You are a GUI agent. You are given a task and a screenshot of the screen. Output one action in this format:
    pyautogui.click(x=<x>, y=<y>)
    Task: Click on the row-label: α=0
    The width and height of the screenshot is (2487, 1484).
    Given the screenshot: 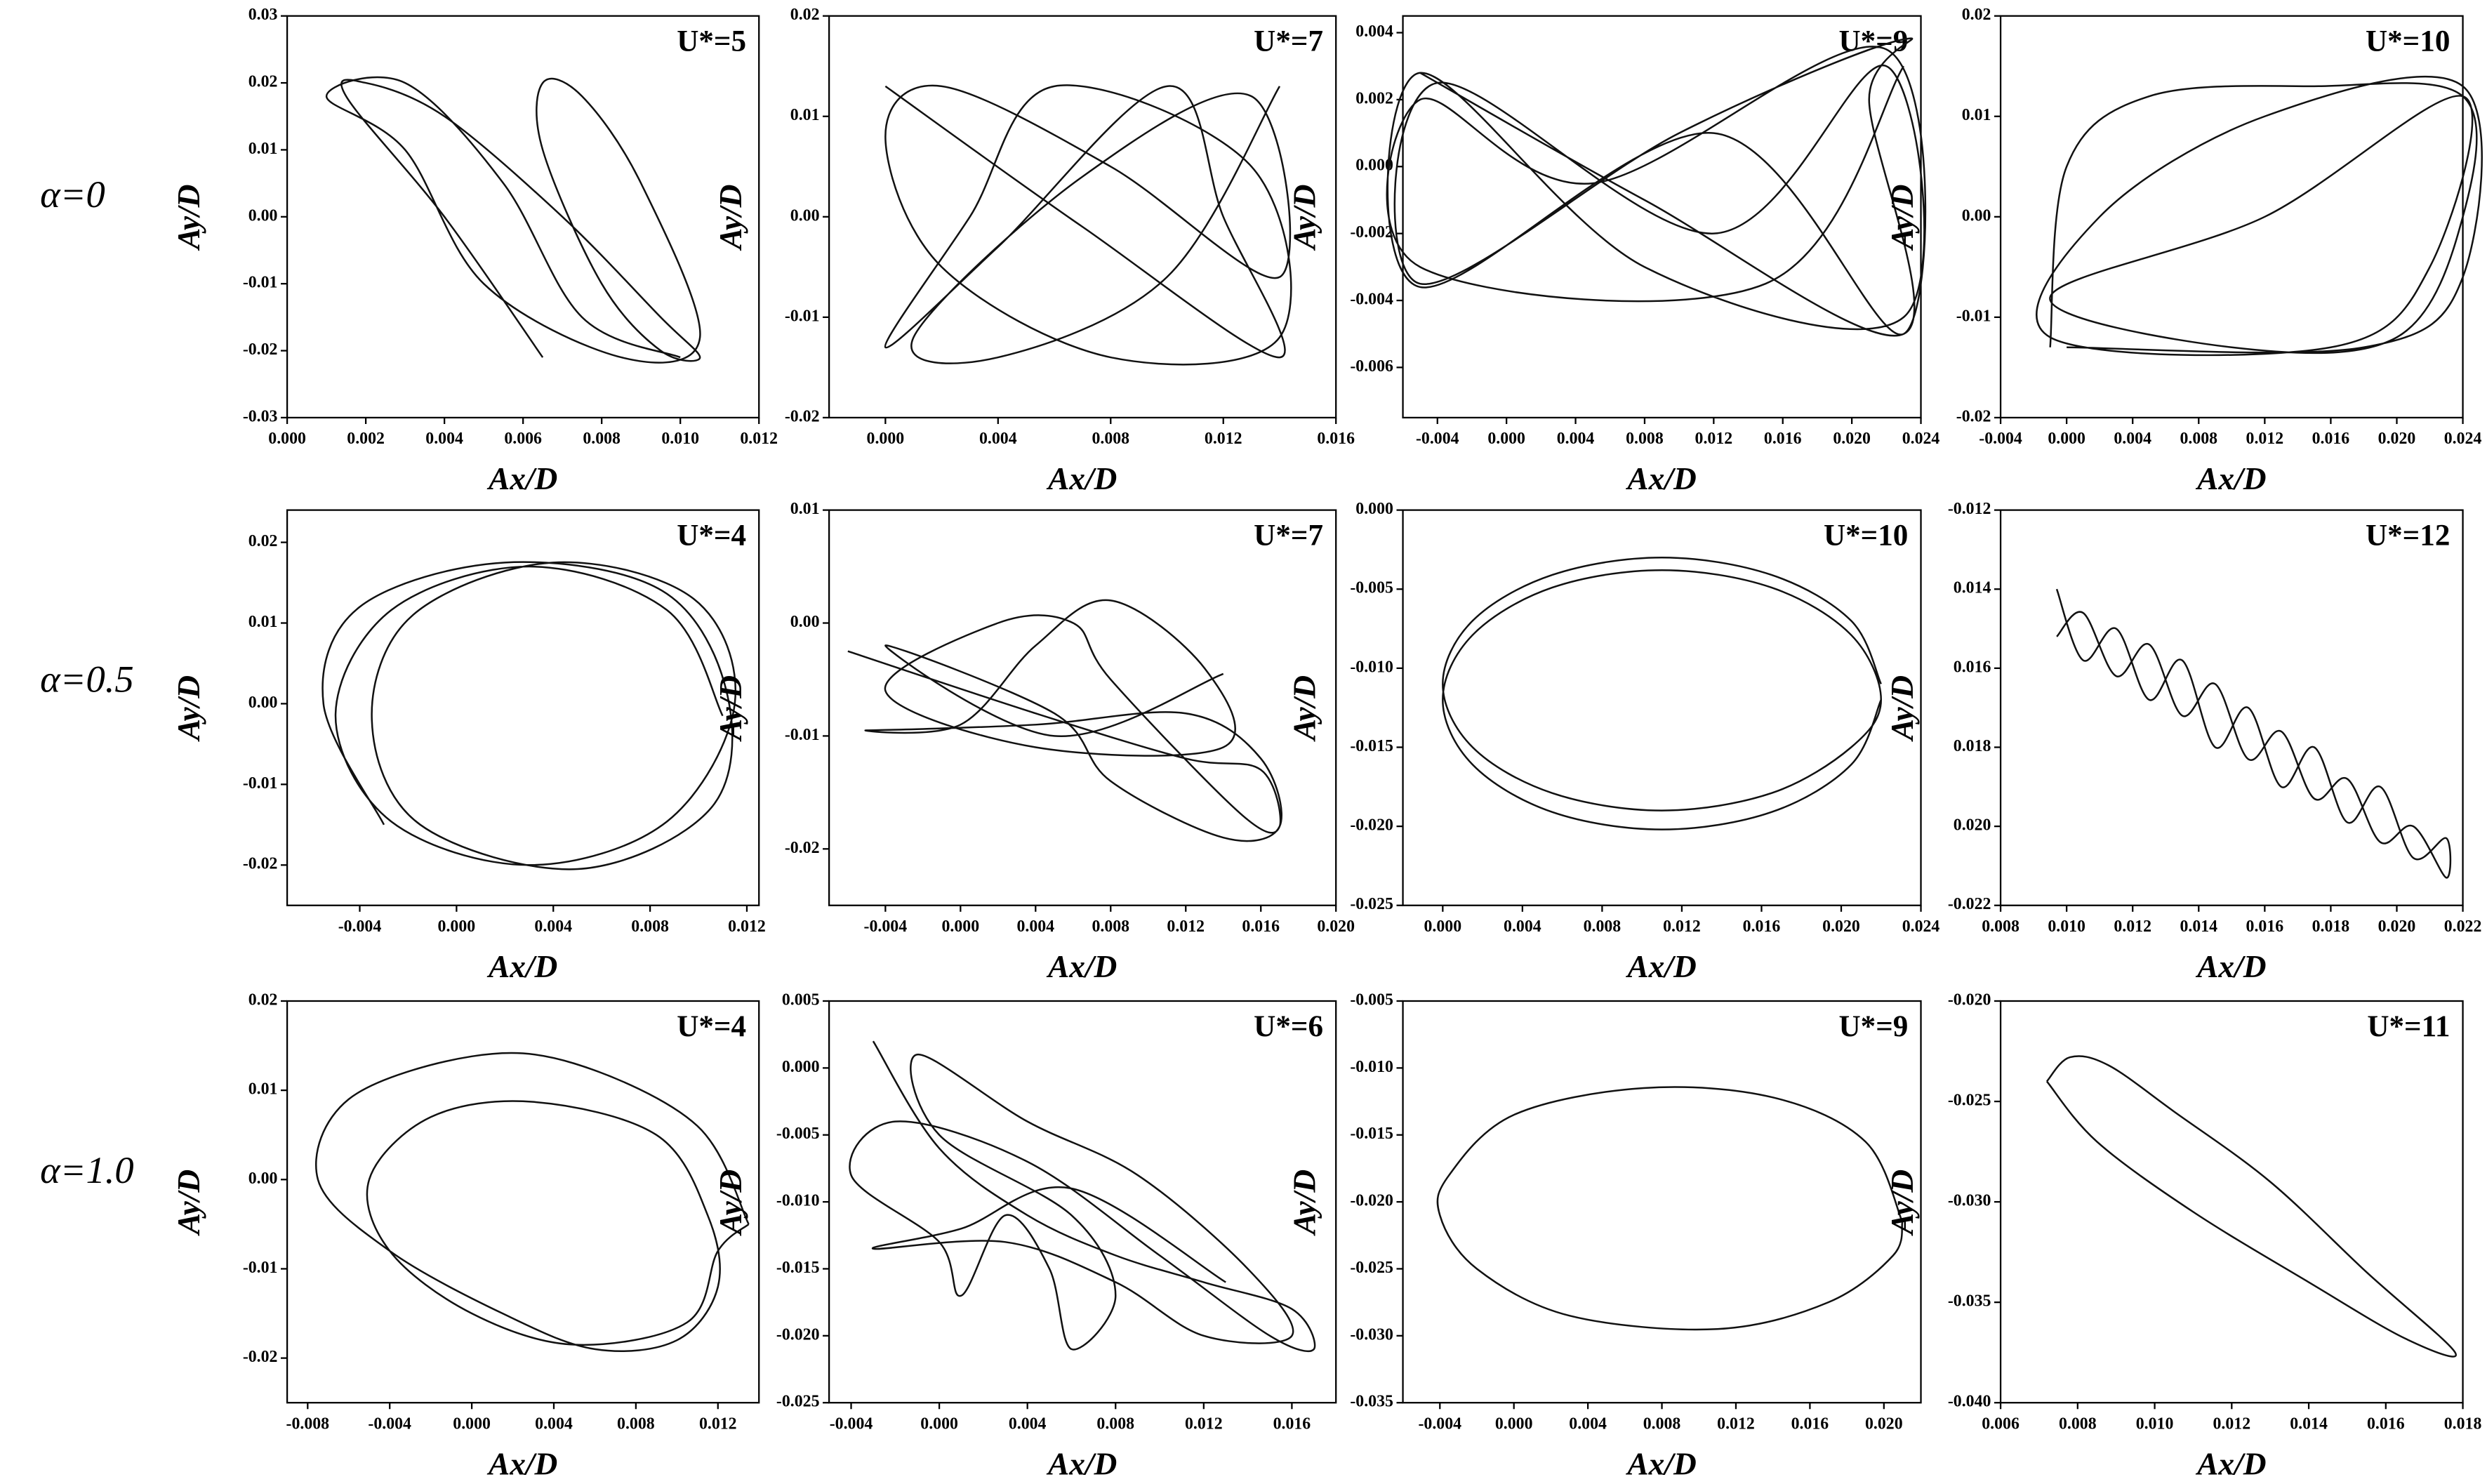 What is the action you would take?
    pyautogui.click(x=72, y=194)
    